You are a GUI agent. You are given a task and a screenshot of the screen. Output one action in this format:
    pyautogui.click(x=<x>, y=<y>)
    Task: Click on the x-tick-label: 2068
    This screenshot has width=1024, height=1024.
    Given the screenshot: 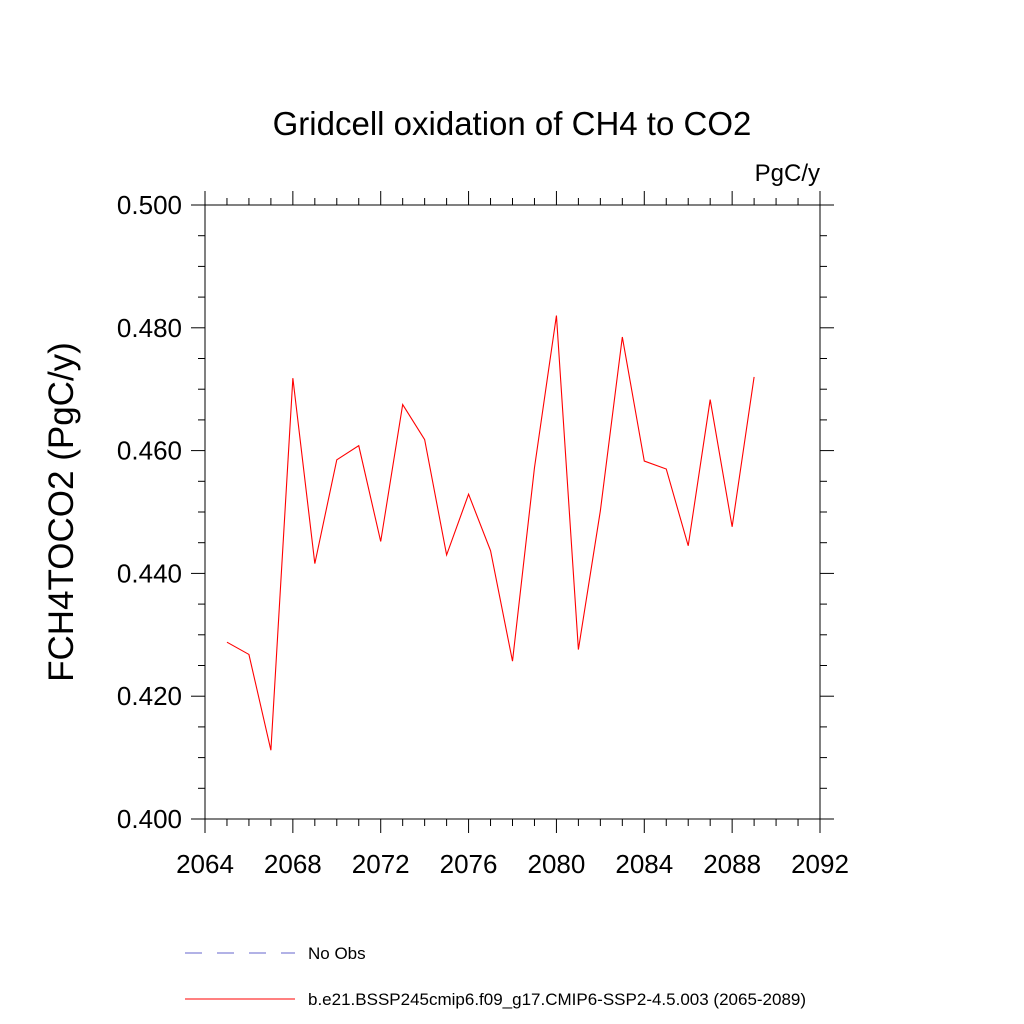 What is the action you would take?
    pyautogui.click(x=293, y=864)
    